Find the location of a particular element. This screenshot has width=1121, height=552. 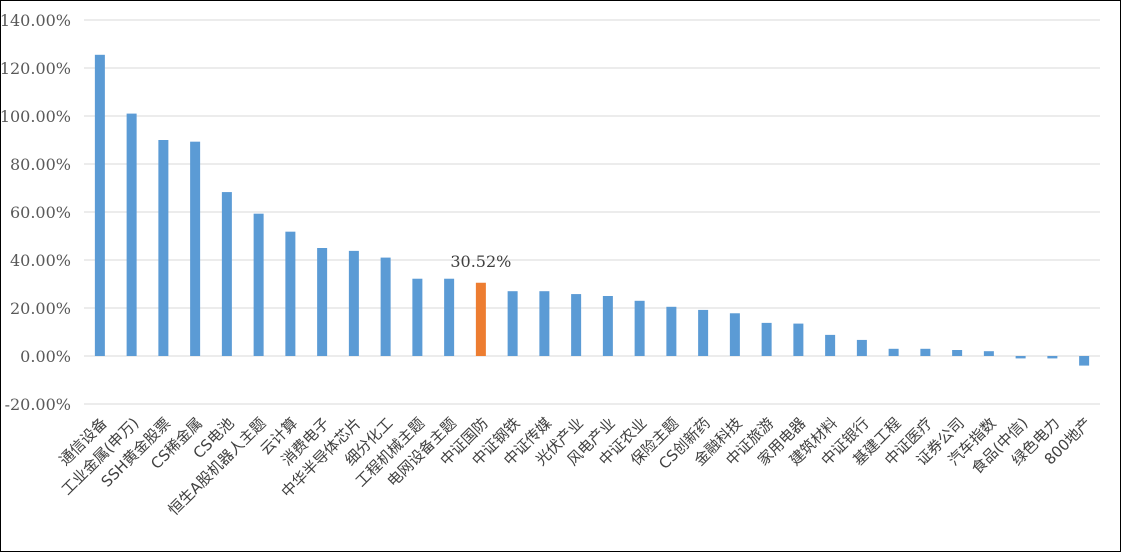

data-labels: 30.52% is located at coordinates (480, 261).